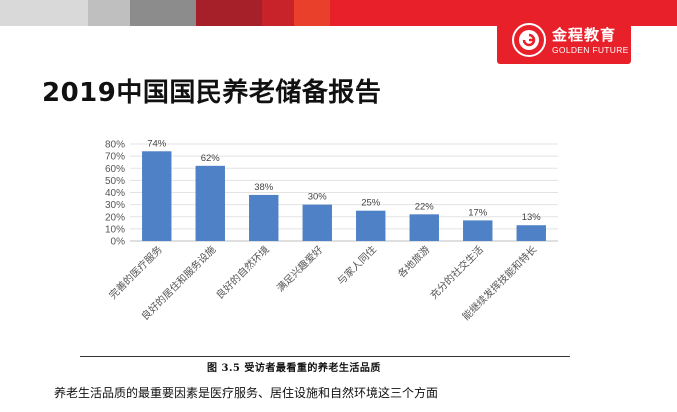  What do you see at coordinates (344, 180) in the screenshot?
I see `value-labels: 74% 62% 38% 30% 25% 22% 17% 13%` at bounding box center [344, 180].